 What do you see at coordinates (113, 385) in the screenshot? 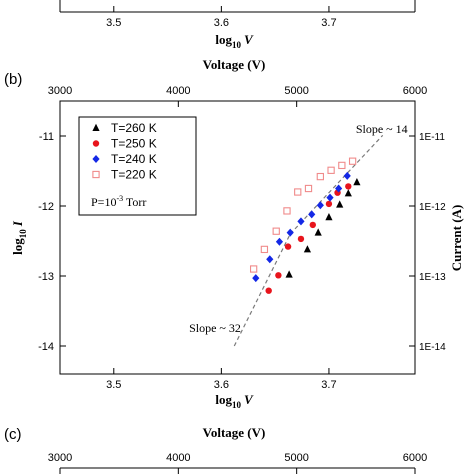
I see `panel-b-x-tick-label: 3.5` at bounding box center [113, 385].